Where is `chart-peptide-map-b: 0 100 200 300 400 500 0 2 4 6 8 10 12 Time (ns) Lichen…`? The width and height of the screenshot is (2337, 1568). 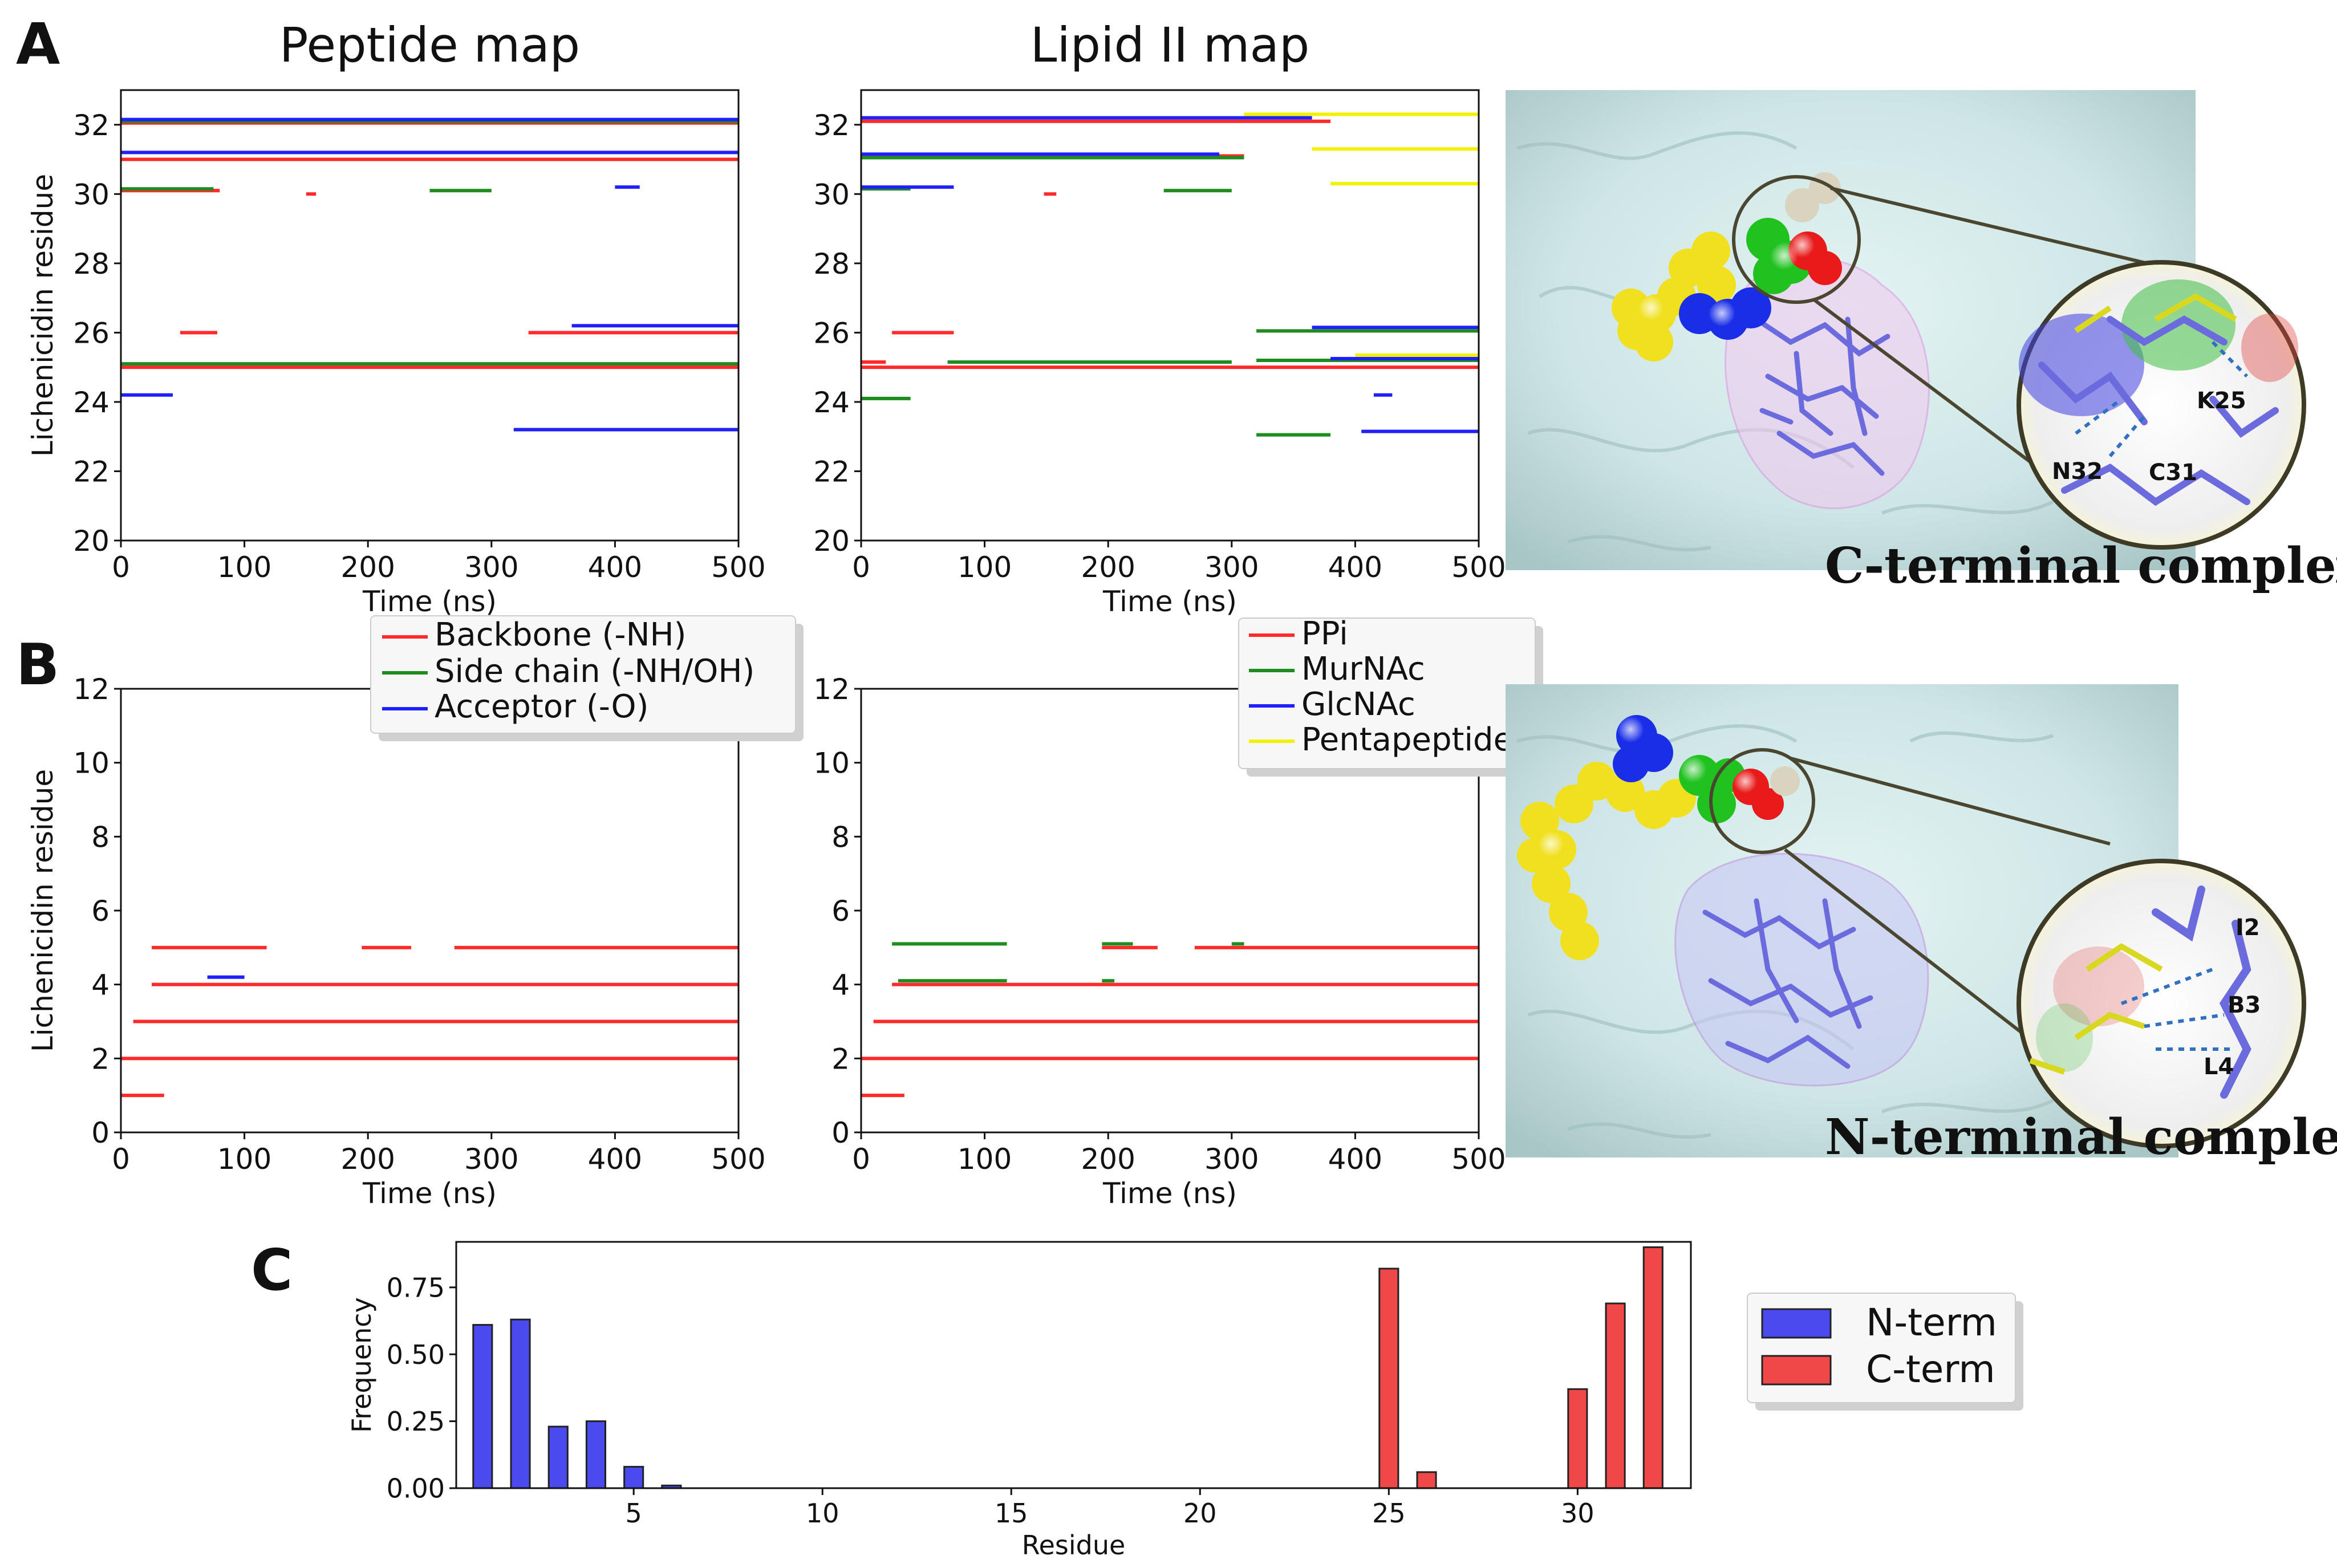 chart-peptide-map-b: 0 100 200 300 400 500 0 2 4 6 8 10 12 Time (ns) Lichen… is located at coordinates (396, 942).